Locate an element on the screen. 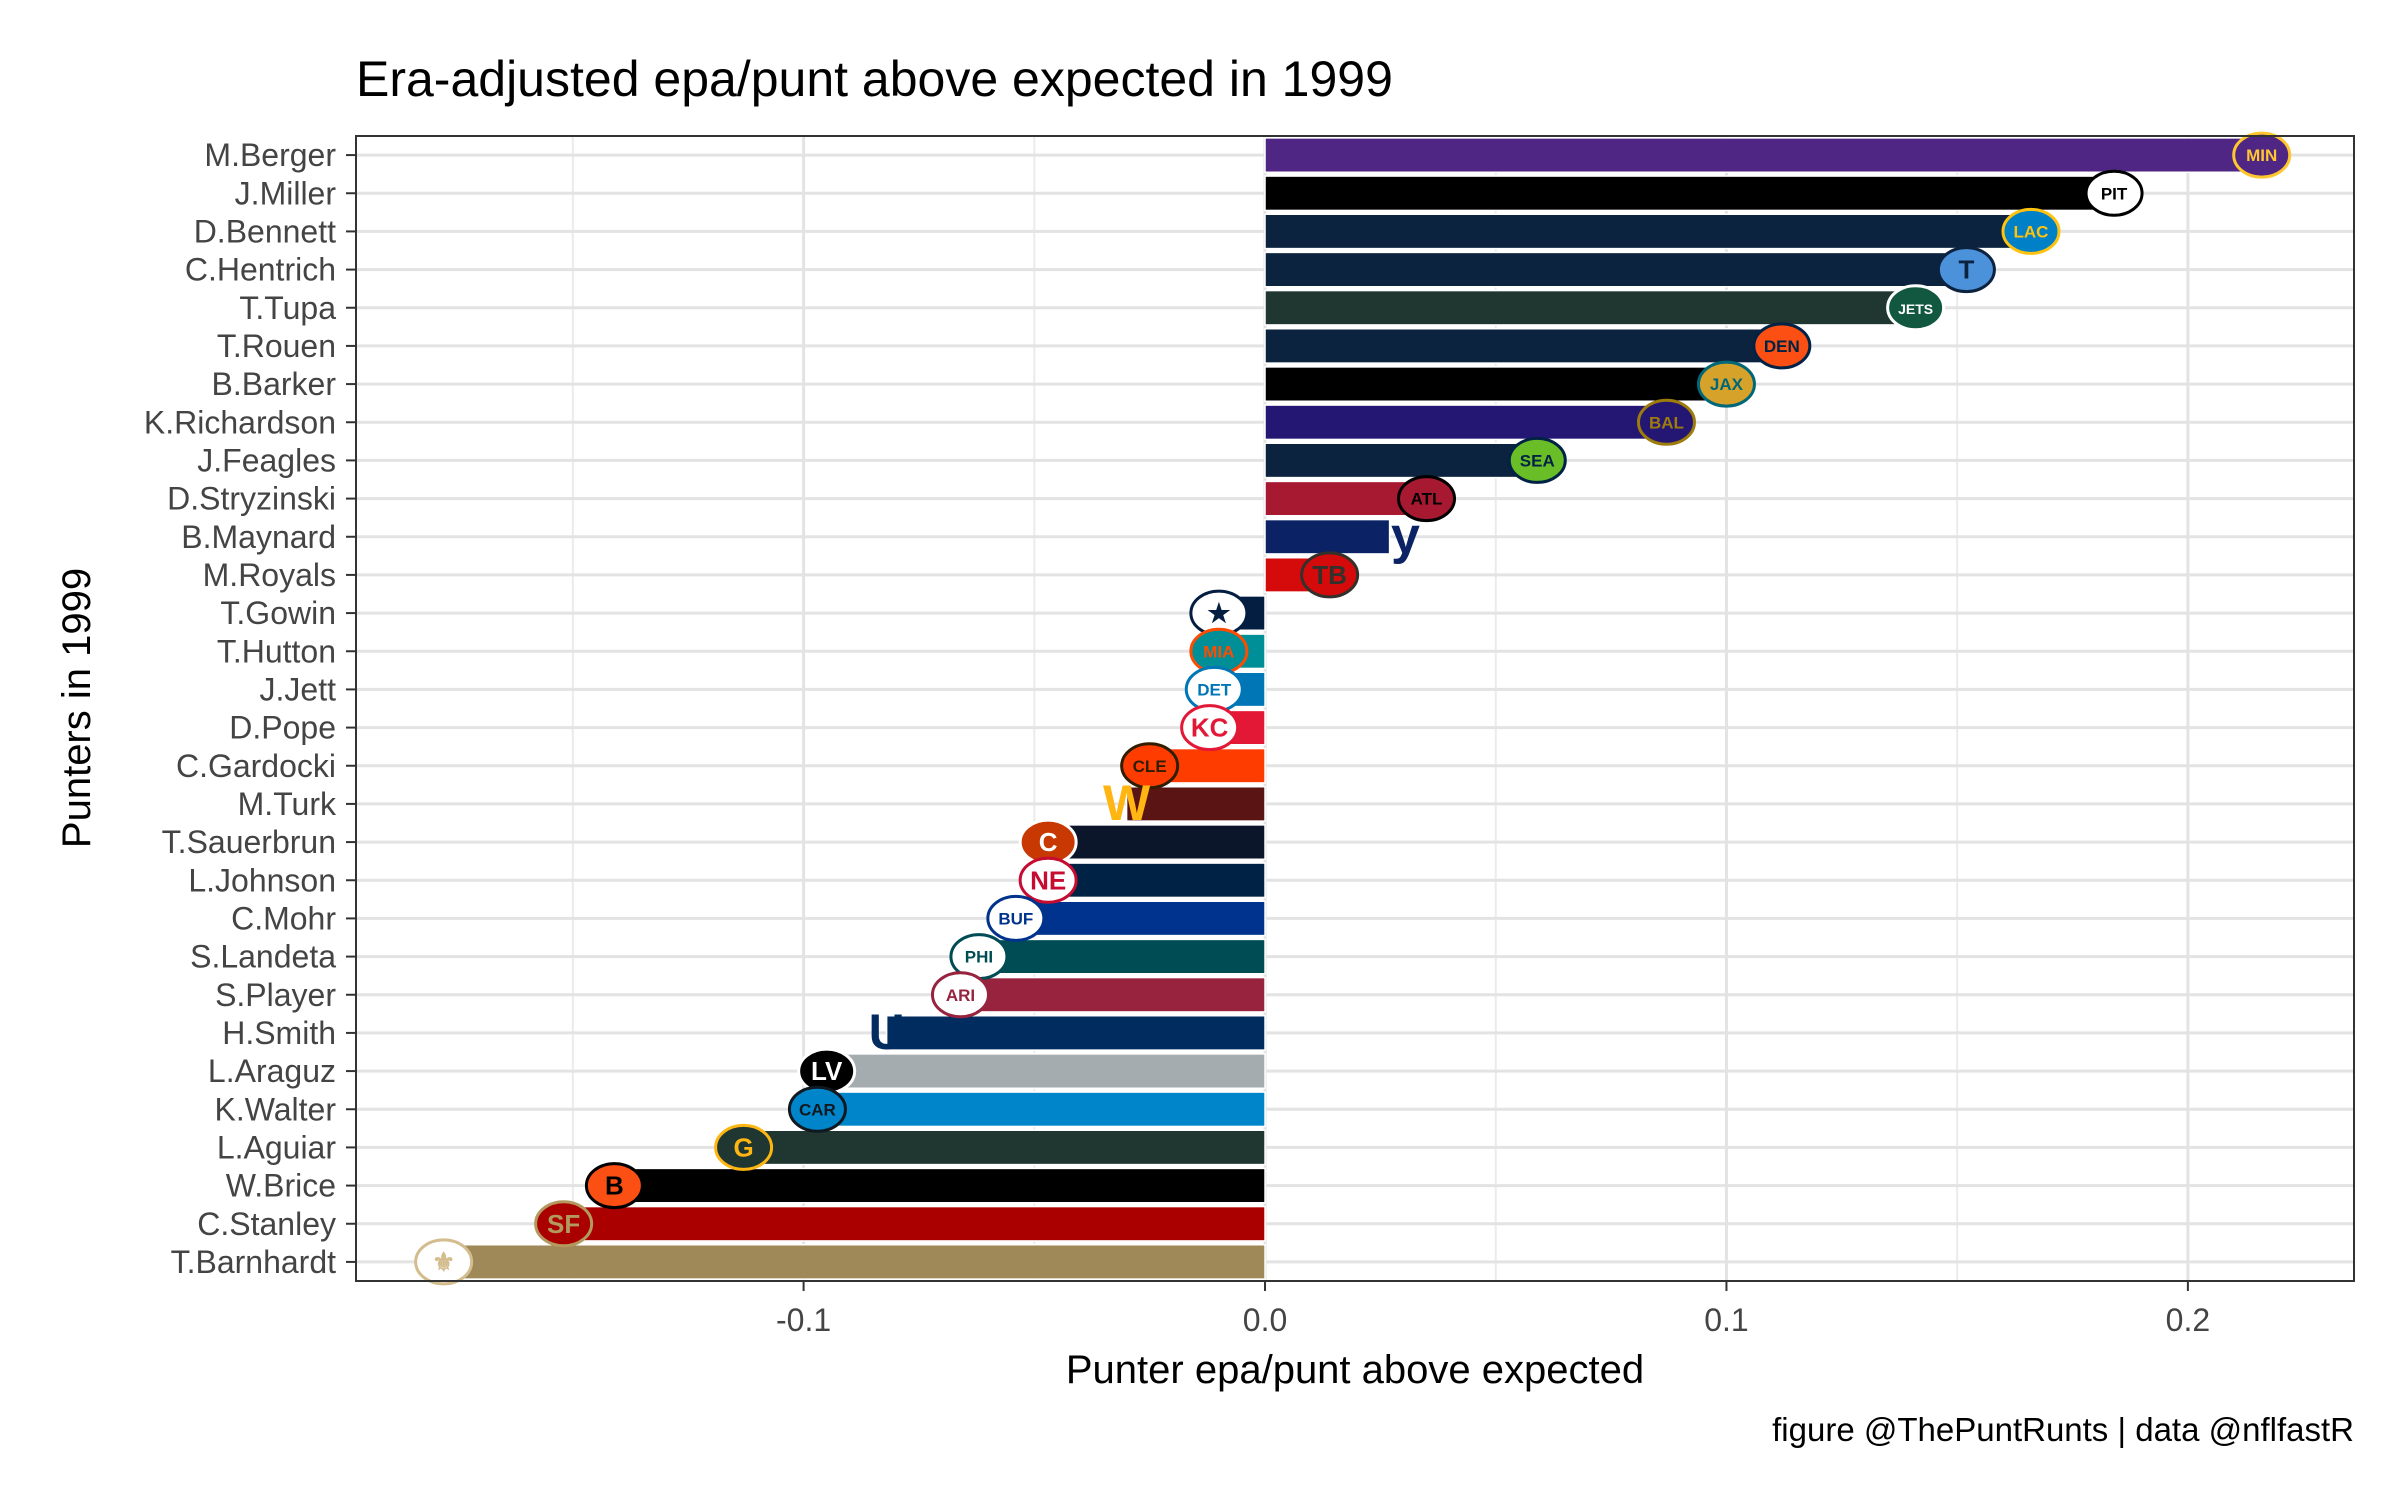 This screenshot has height=1500, width=2400. chiefs-logo-icon: KC is located at coordinates (1210, 728).